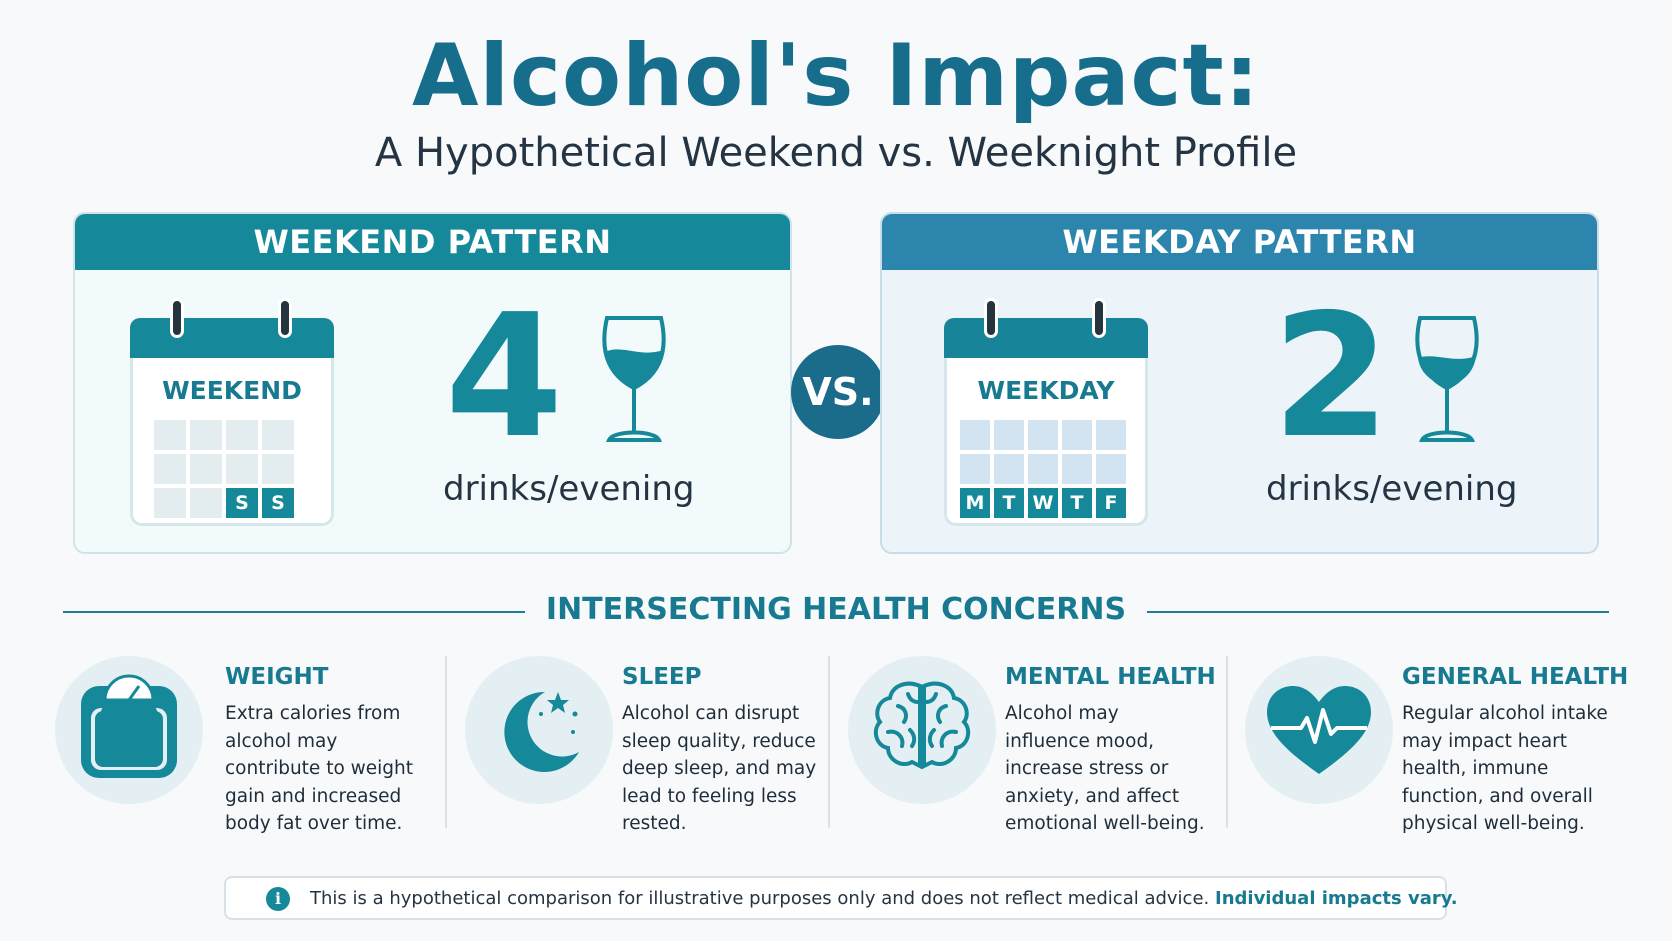 Image resolution: width=1672 pixels, height=941 pixels. What do you see at coordinates (569, 489) in the screenshot?
I see `weekend-unit: drinks/evening` at bounding box center [569, 489].